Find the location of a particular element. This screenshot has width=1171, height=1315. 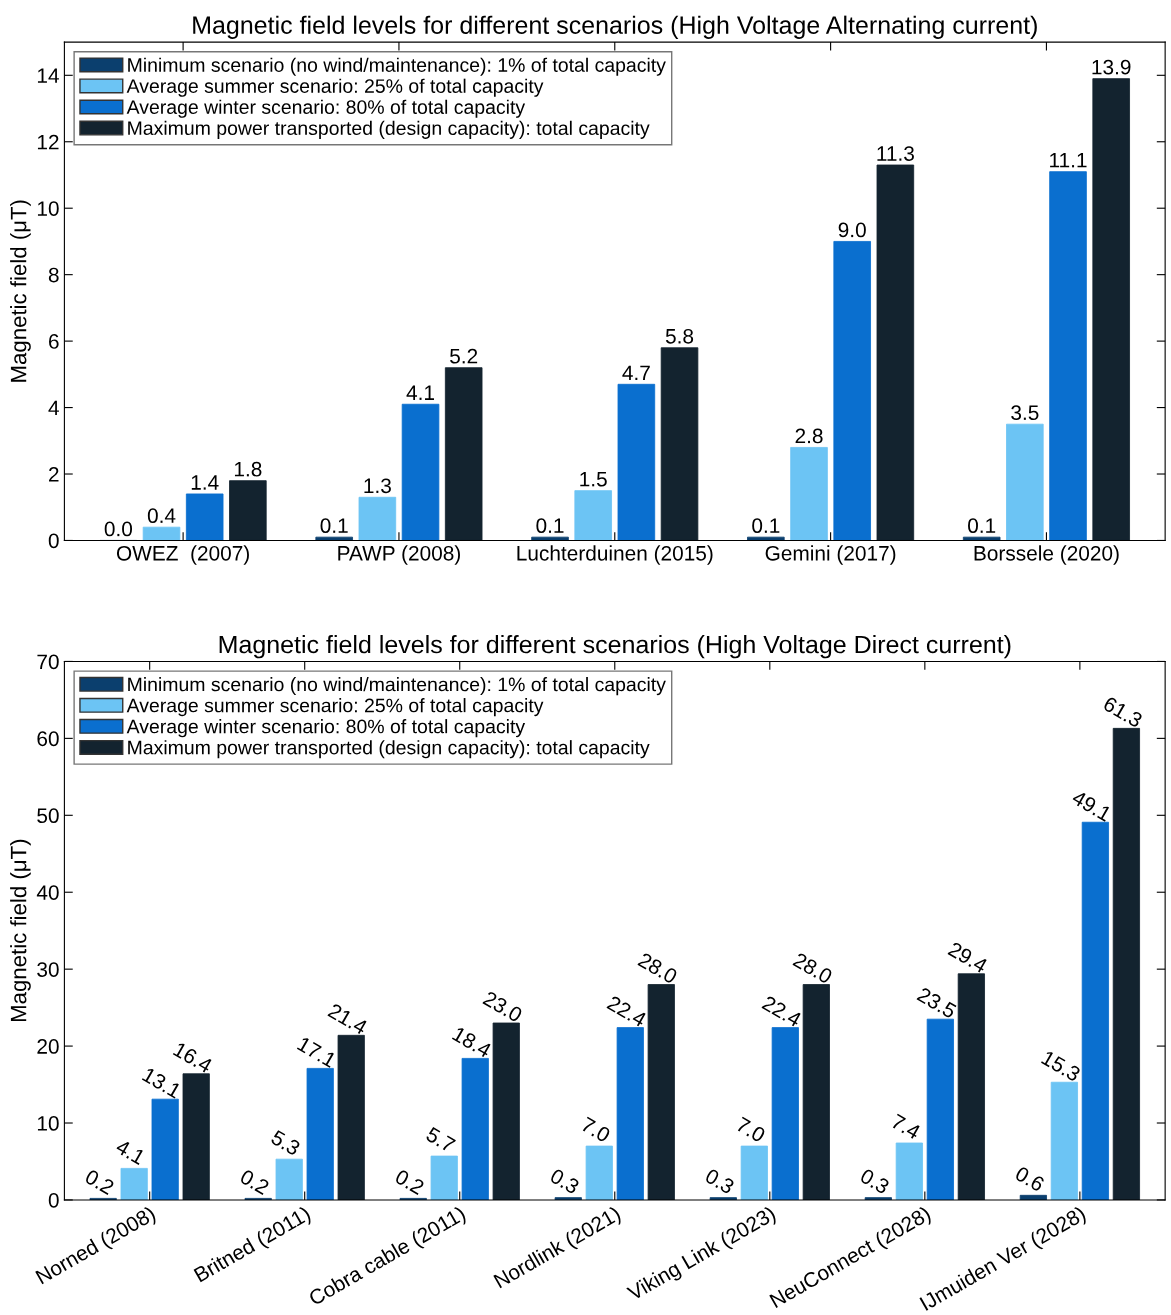

data-label: 21.4 is located at coordinates (348, 1018).